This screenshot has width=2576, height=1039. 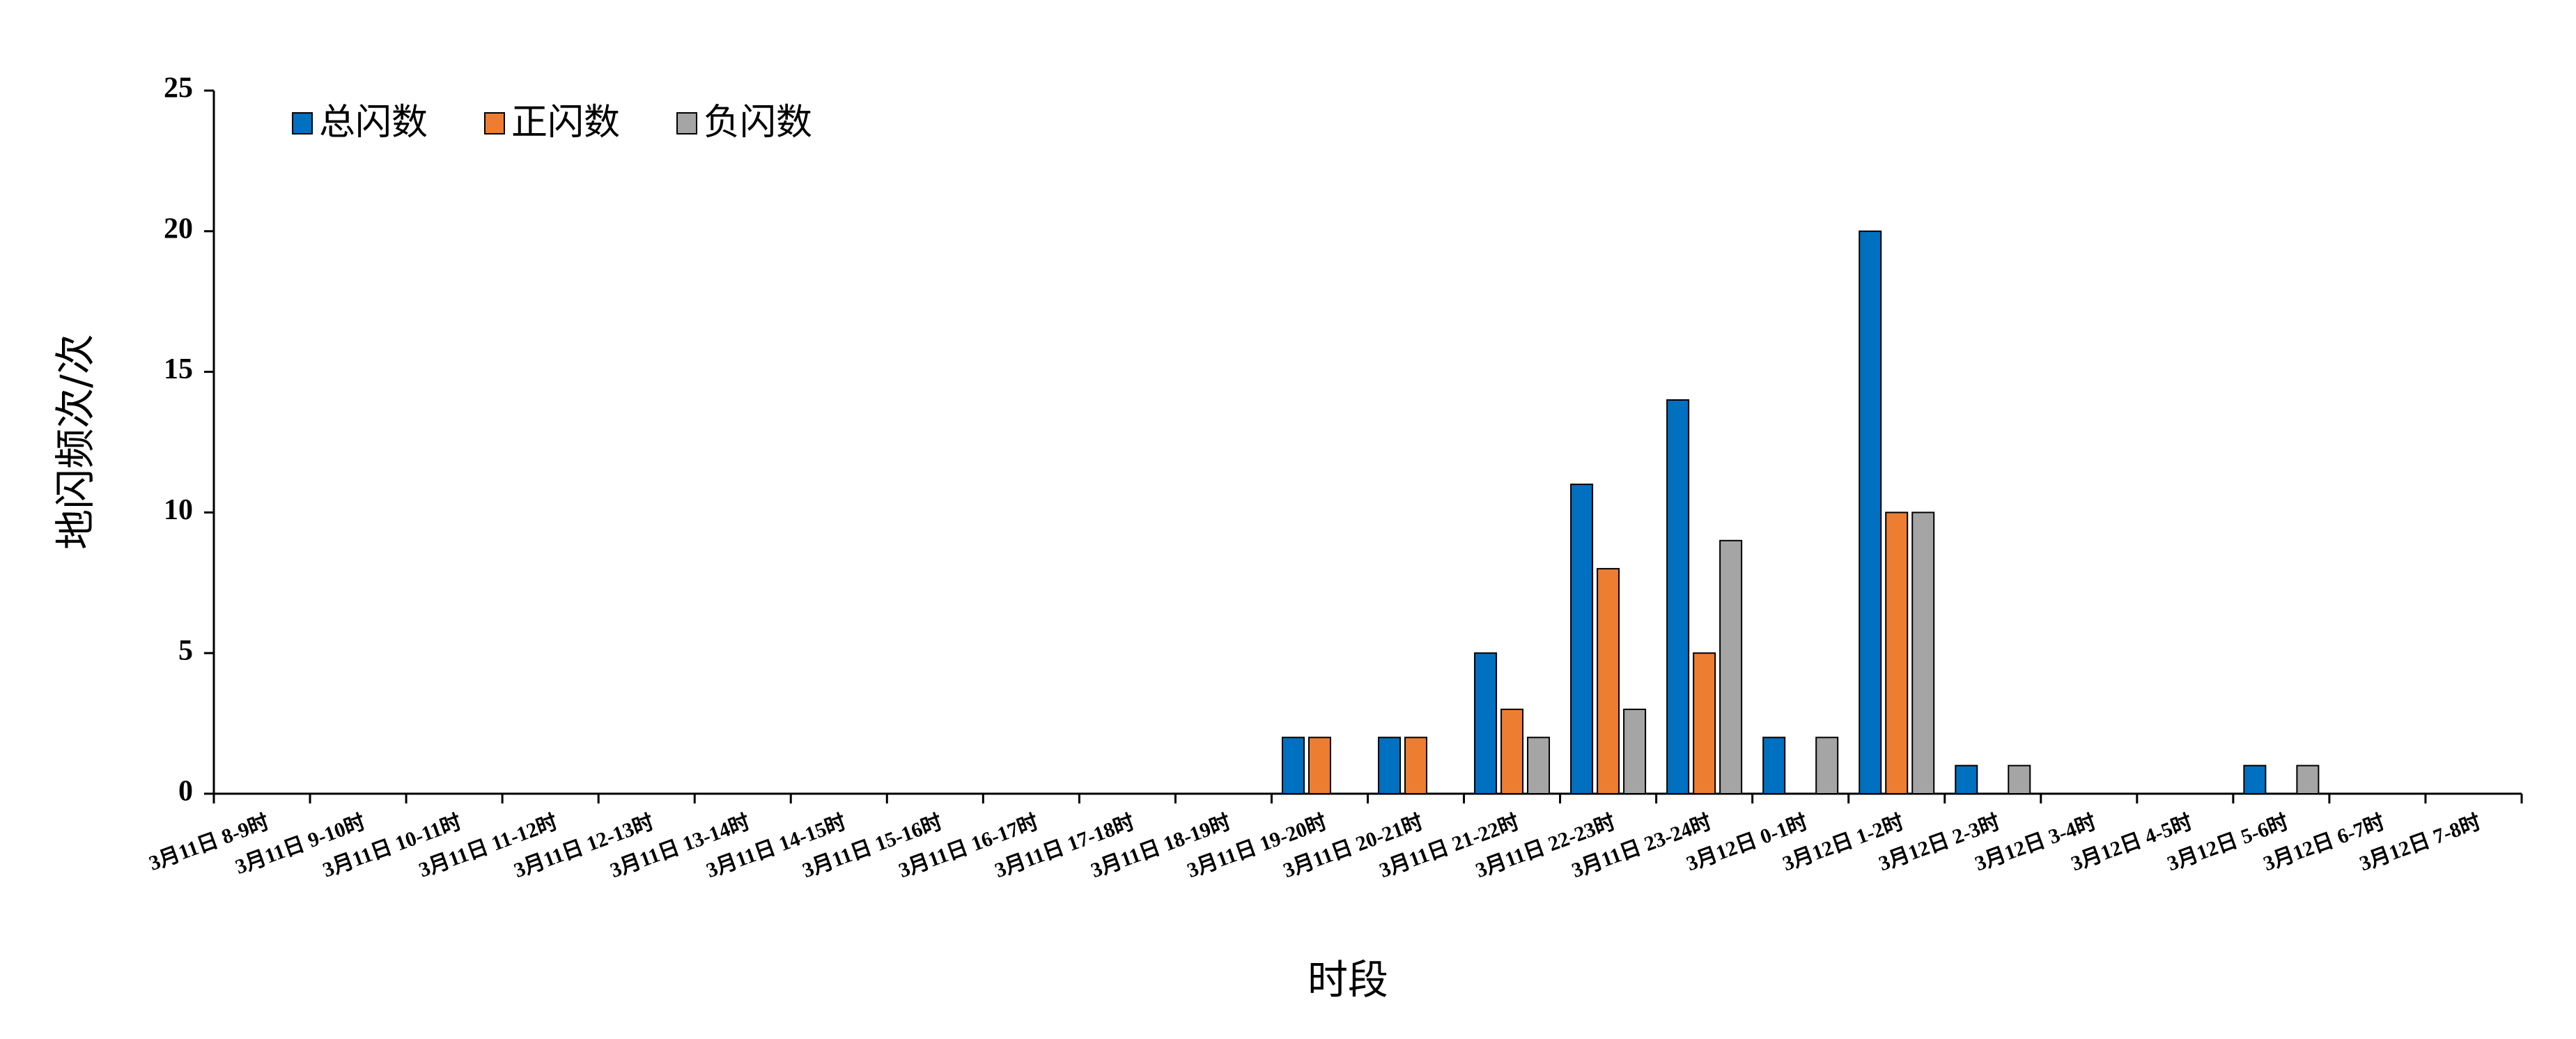 What do you see at coordinates (185, 651) in the screenshot?
I see `y-tick-label: 5` at bounding box center [185, 651].